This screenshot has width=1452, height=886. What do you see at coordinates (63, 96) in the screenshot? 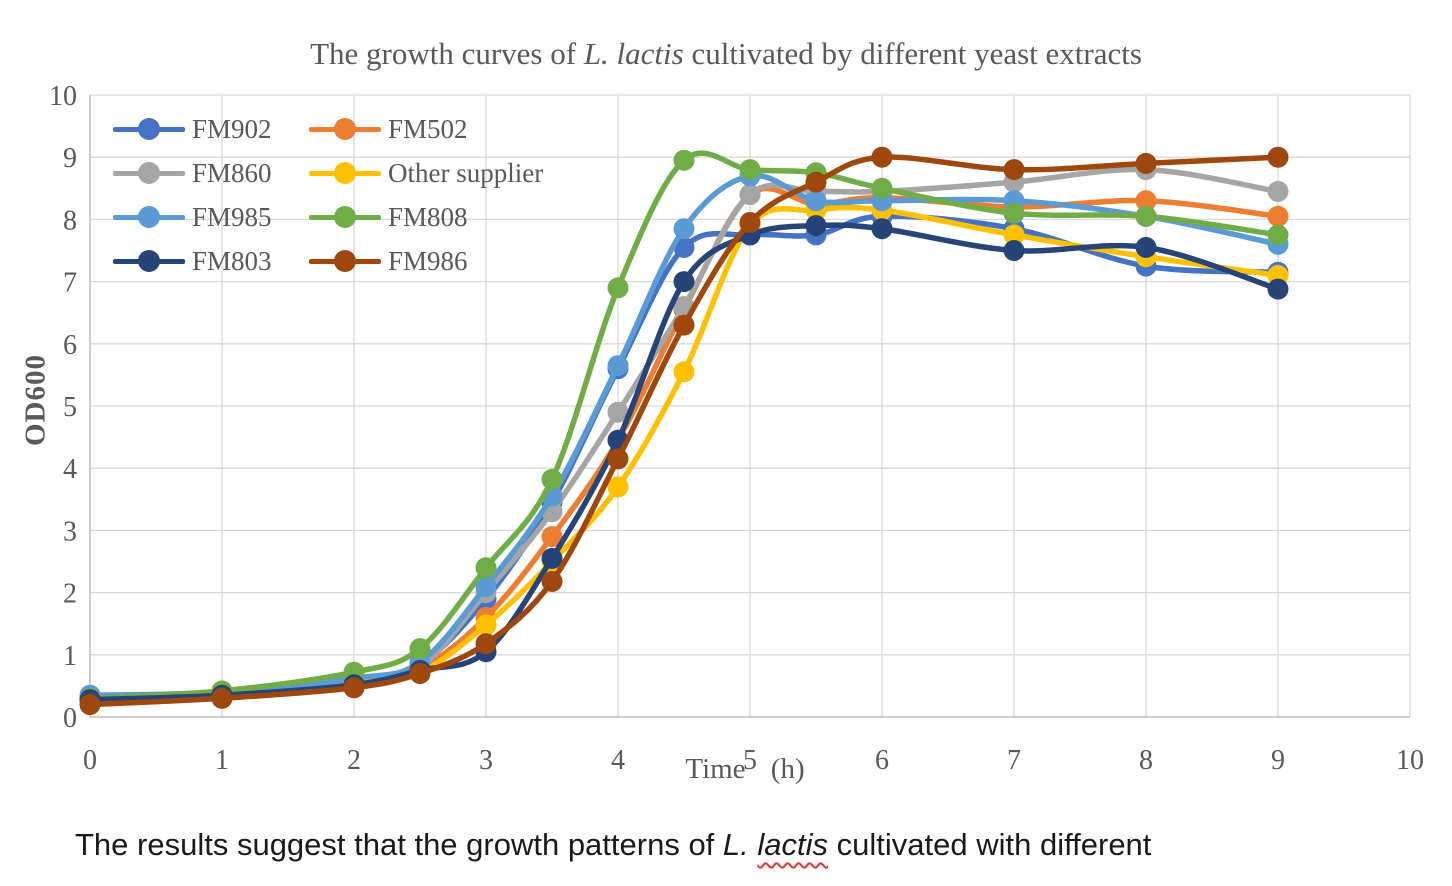
I see `y-tick-label: 10` at bounding box center [63, 96].